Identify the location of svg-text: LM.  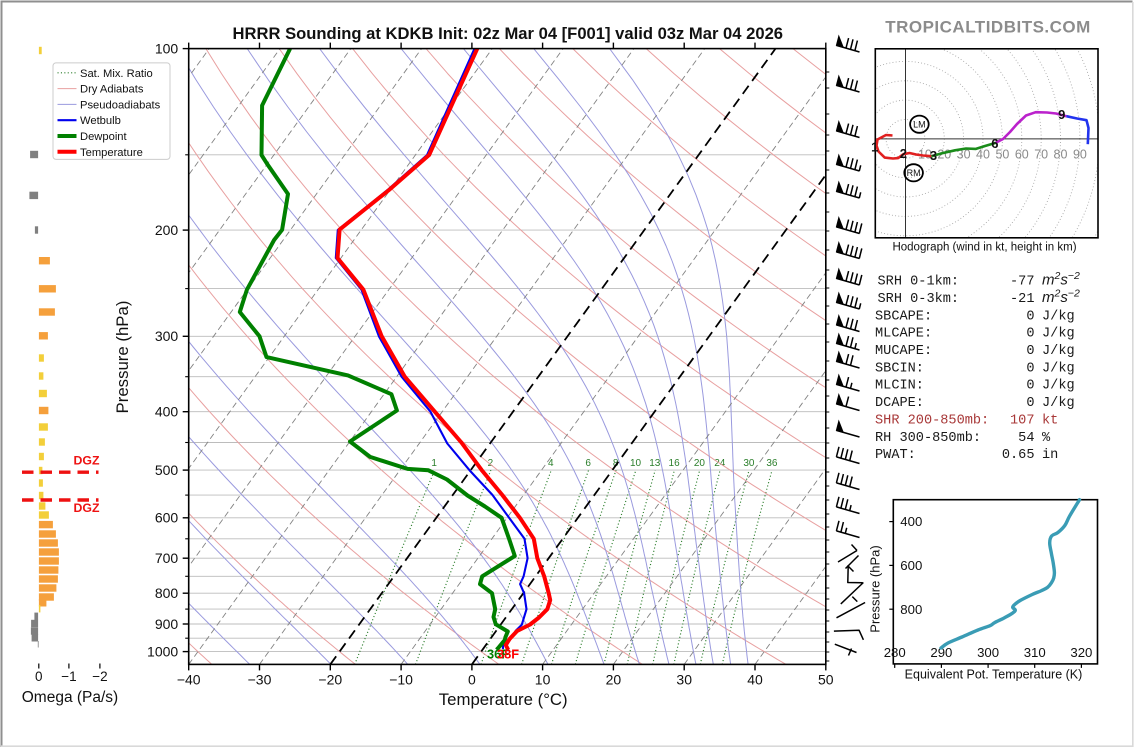
(919, 125).